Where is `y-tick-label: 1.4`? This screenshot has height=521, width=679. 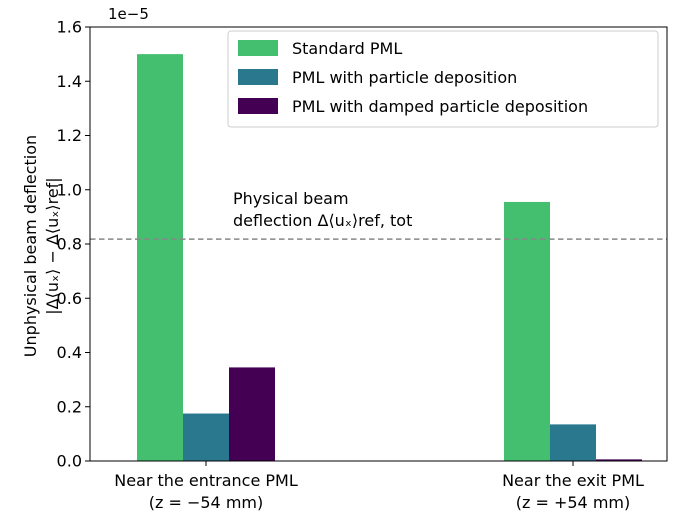
y-tick-label: 1.4 is located at coordinates (69, 81).